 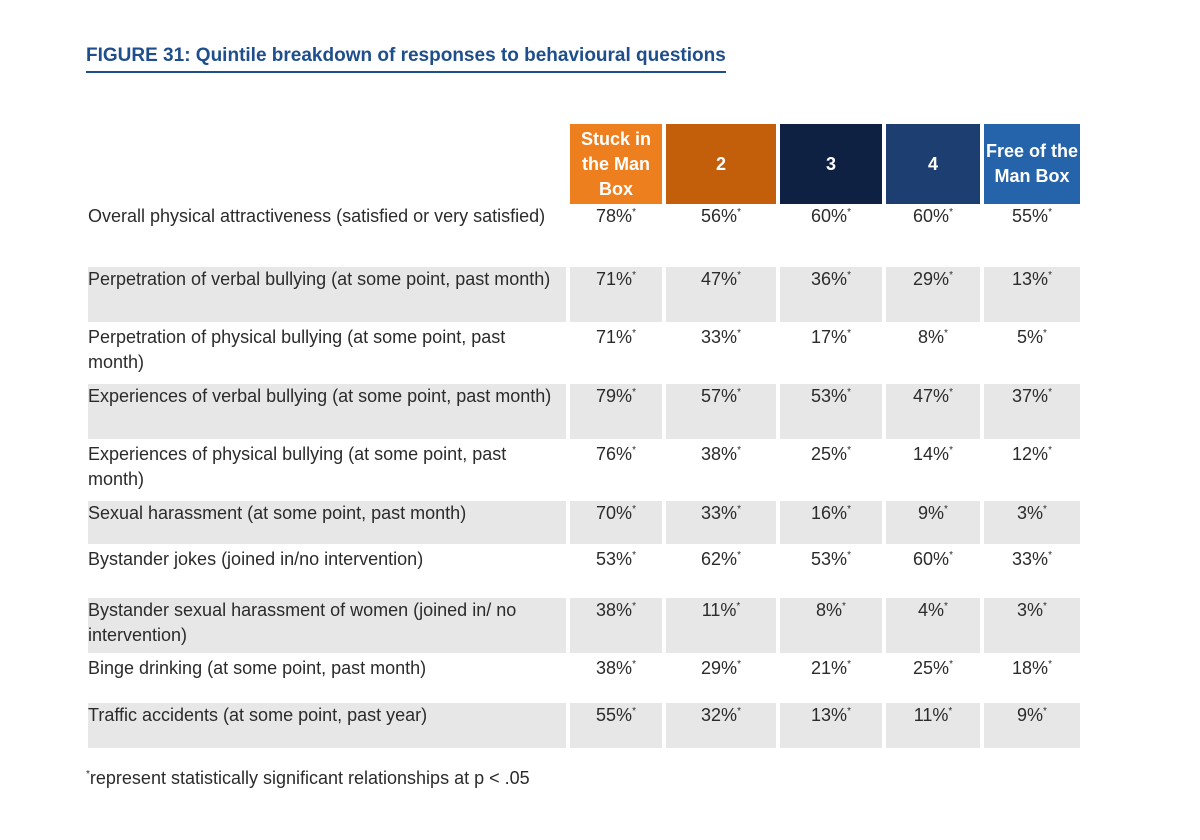 I want to click on column-header-2: 2, so click(x=721, y=164).